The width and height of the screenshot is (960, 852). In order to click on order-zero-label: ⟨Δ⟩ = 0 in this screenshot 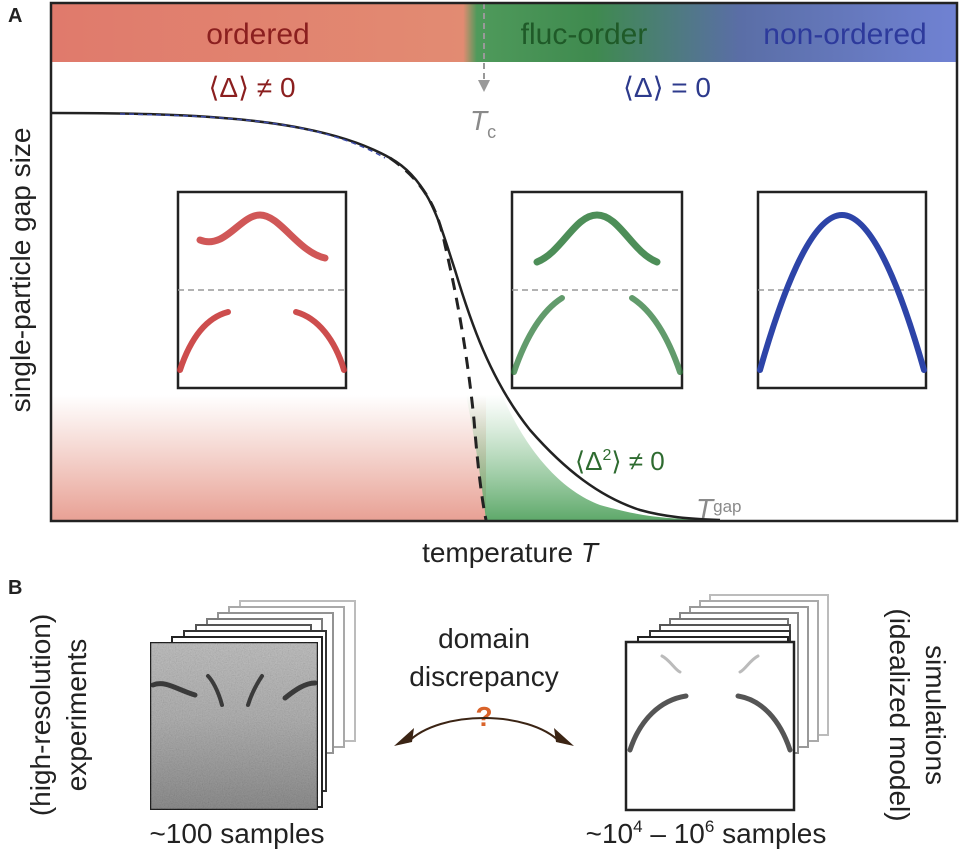, I will do `click(667, 87)`.